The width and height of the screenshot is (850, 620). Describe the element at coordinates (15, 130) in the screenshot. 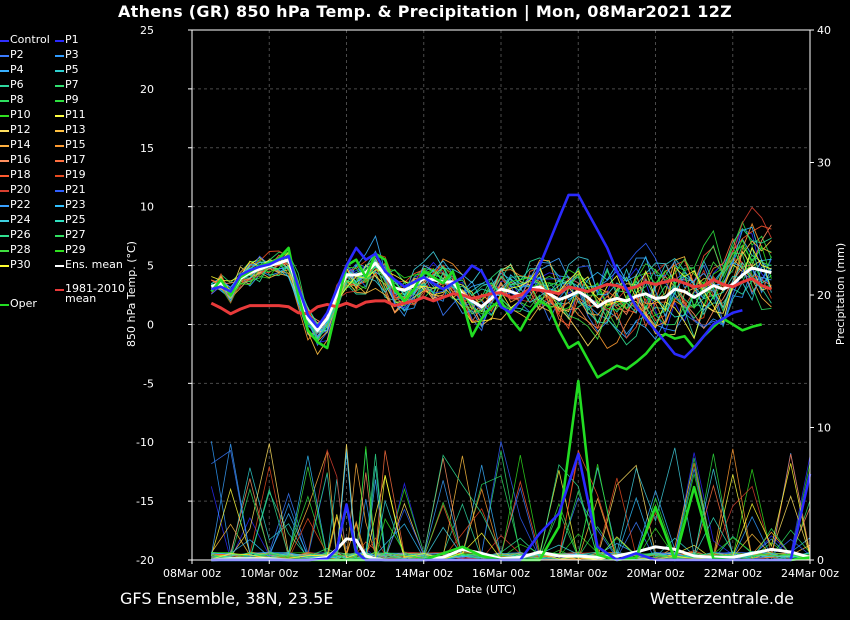

I see `legend-item: P12` at that location.